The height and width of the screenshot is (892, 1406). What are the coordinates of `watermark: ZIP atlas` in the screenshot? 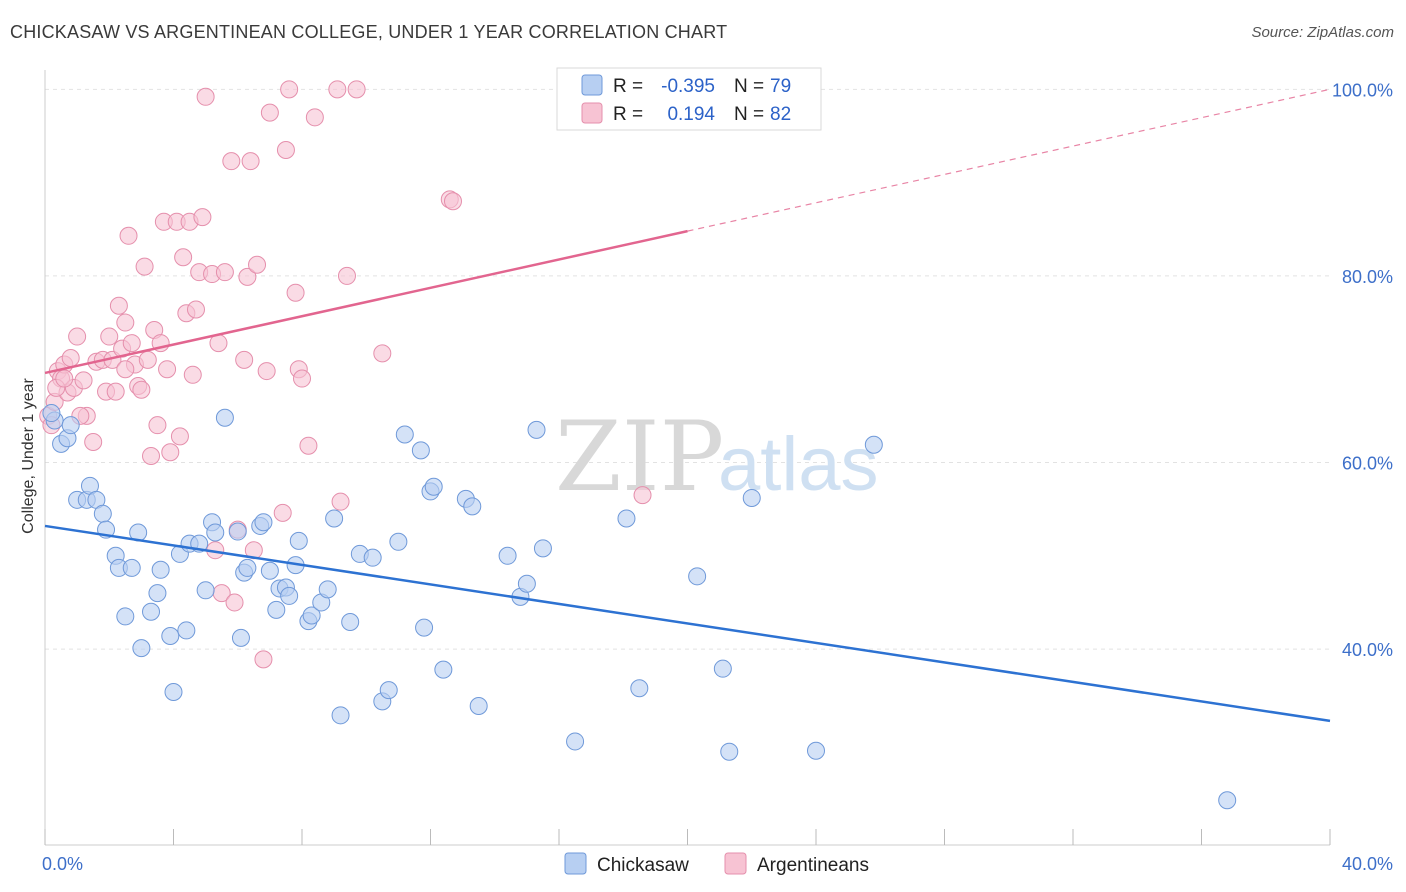 It's located at (717, 457).